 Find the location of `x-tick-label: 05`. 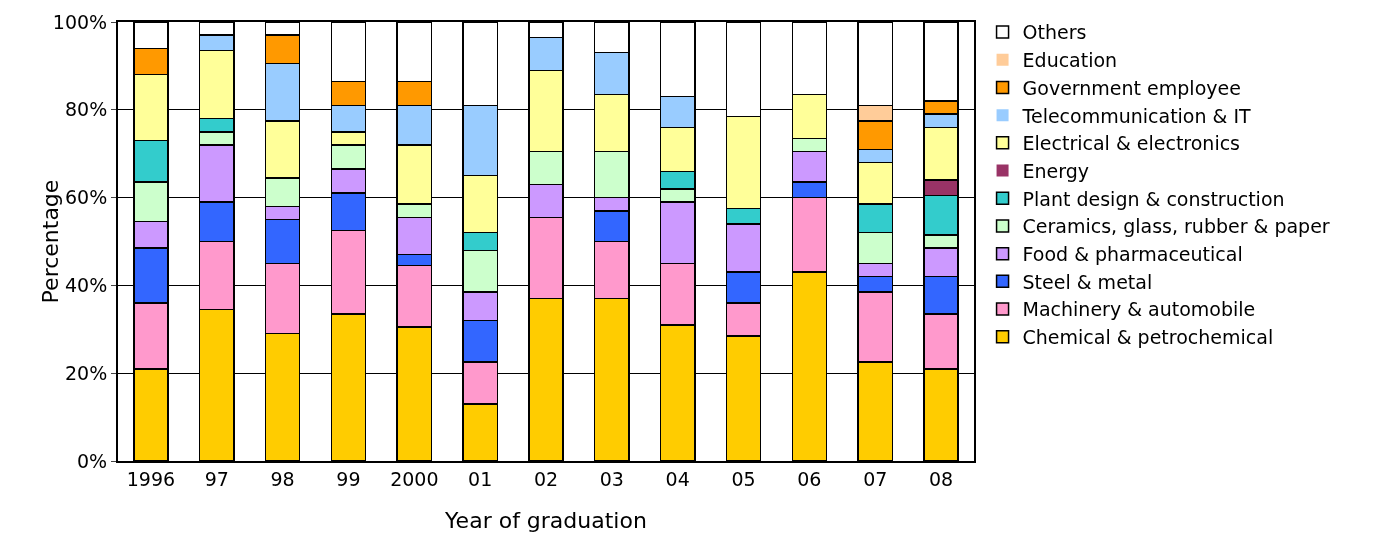

x-tick-label: 05 is located at coordinates (743, 478).